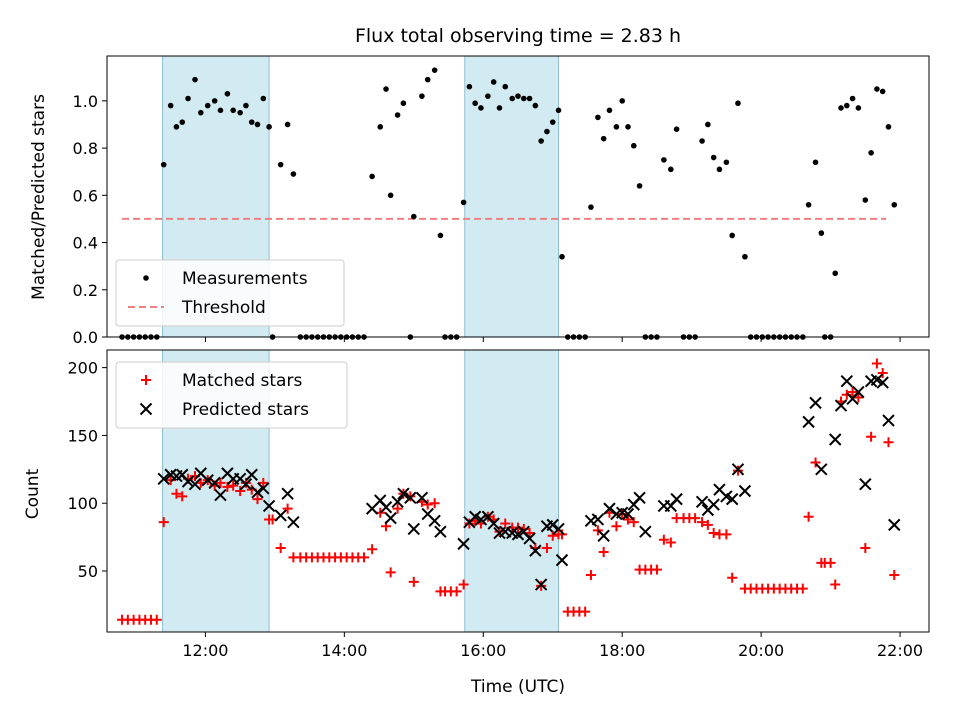  What do you see at coordinates (85, 195) in the screenshot?
I see `y-tick-label: 0.6` at bounding box center [85, 195].